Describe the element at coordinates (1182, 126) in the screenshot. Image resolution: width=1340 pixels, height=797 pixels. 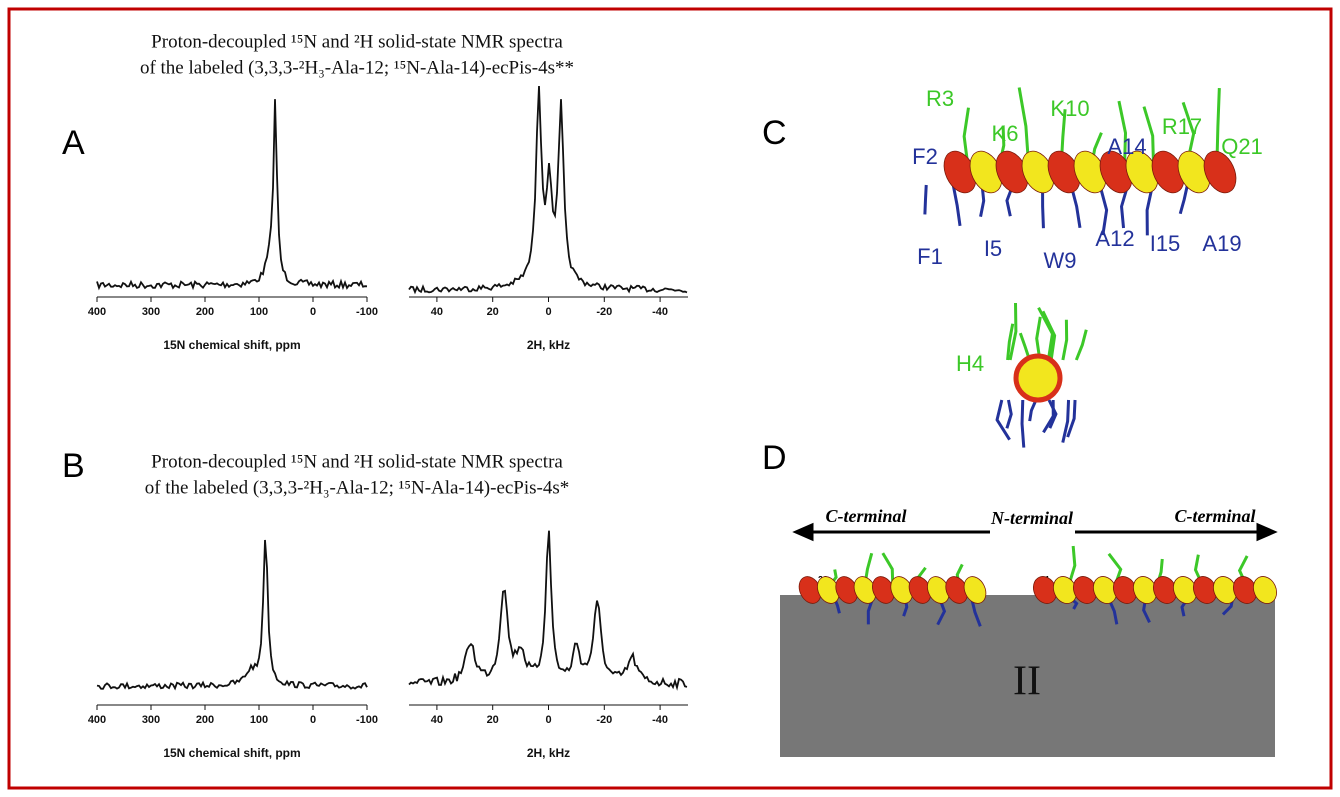
I see `residue-label: R17` at that location.